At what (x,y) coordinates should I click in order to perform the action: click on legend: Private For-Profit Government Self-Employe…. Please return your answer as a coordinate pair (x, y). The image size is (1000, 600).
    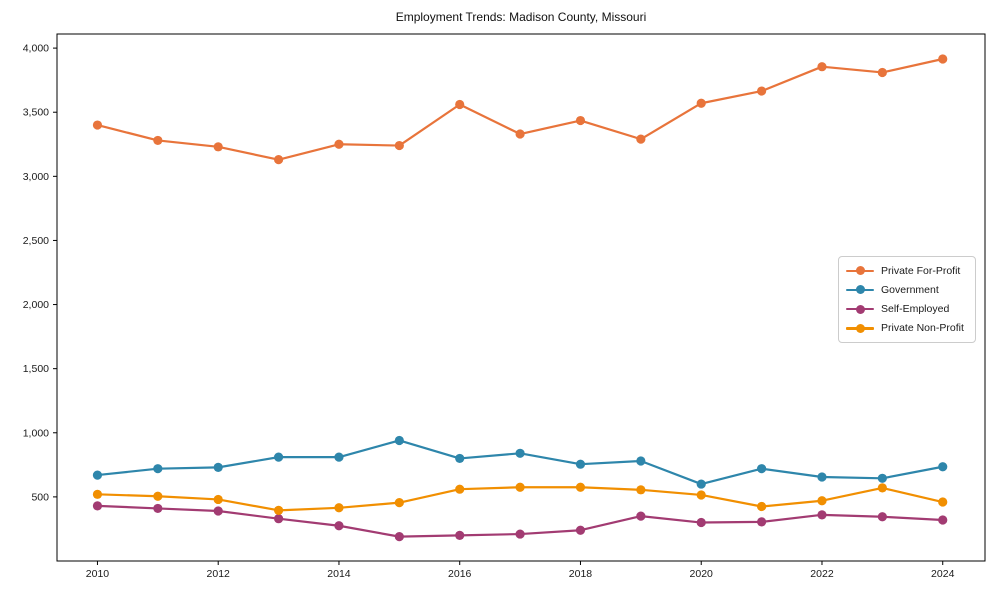
    Looking at the image, I should click on (907, 299).